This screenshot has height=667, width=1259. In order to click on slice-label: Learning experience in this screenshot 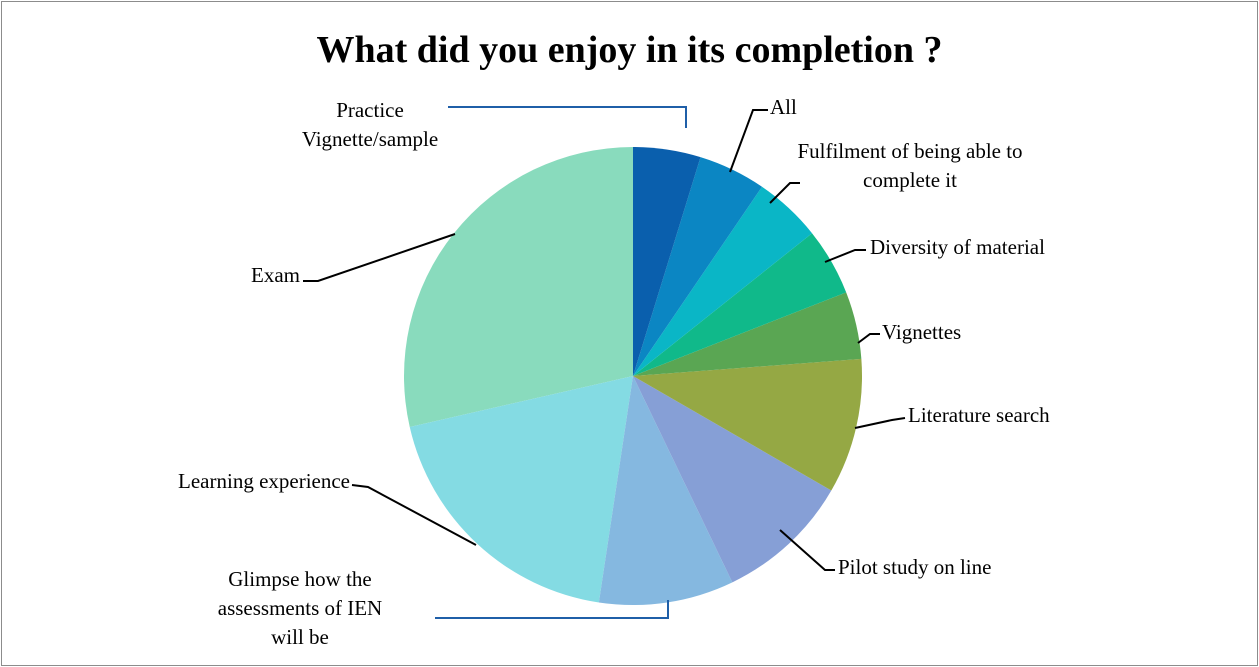, I will do `click(264, 481)`.